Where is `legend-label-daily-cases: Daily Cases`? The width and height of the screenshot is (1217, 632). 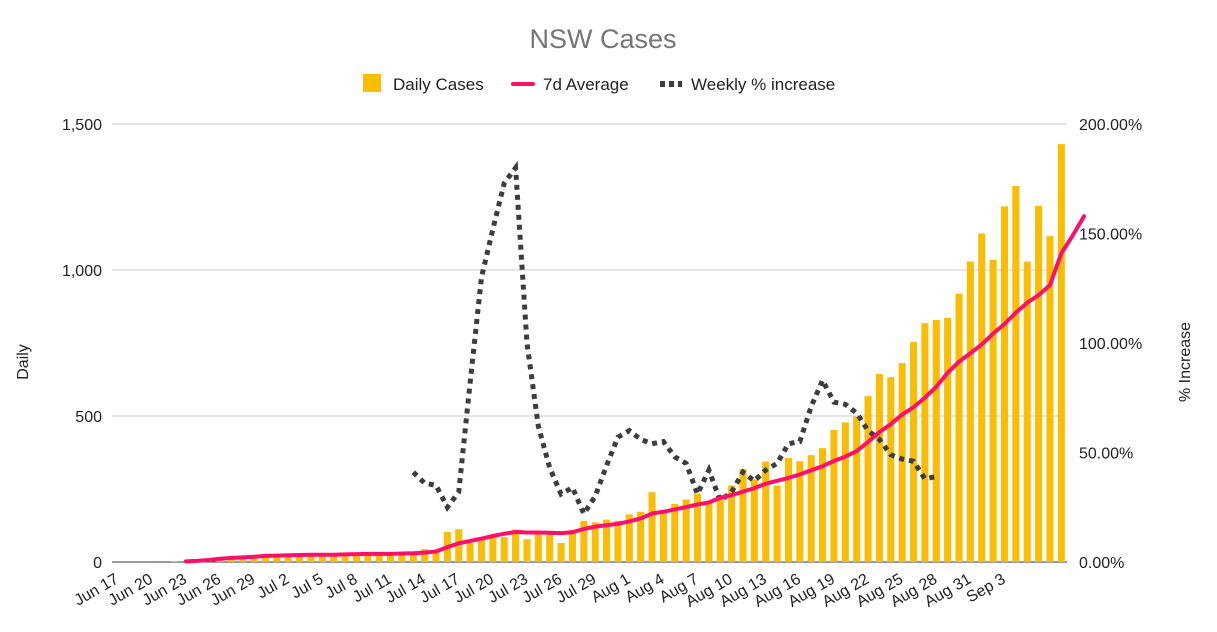 legend-label-daily-cases: Daily Cases is located at coordinates (438, 84).